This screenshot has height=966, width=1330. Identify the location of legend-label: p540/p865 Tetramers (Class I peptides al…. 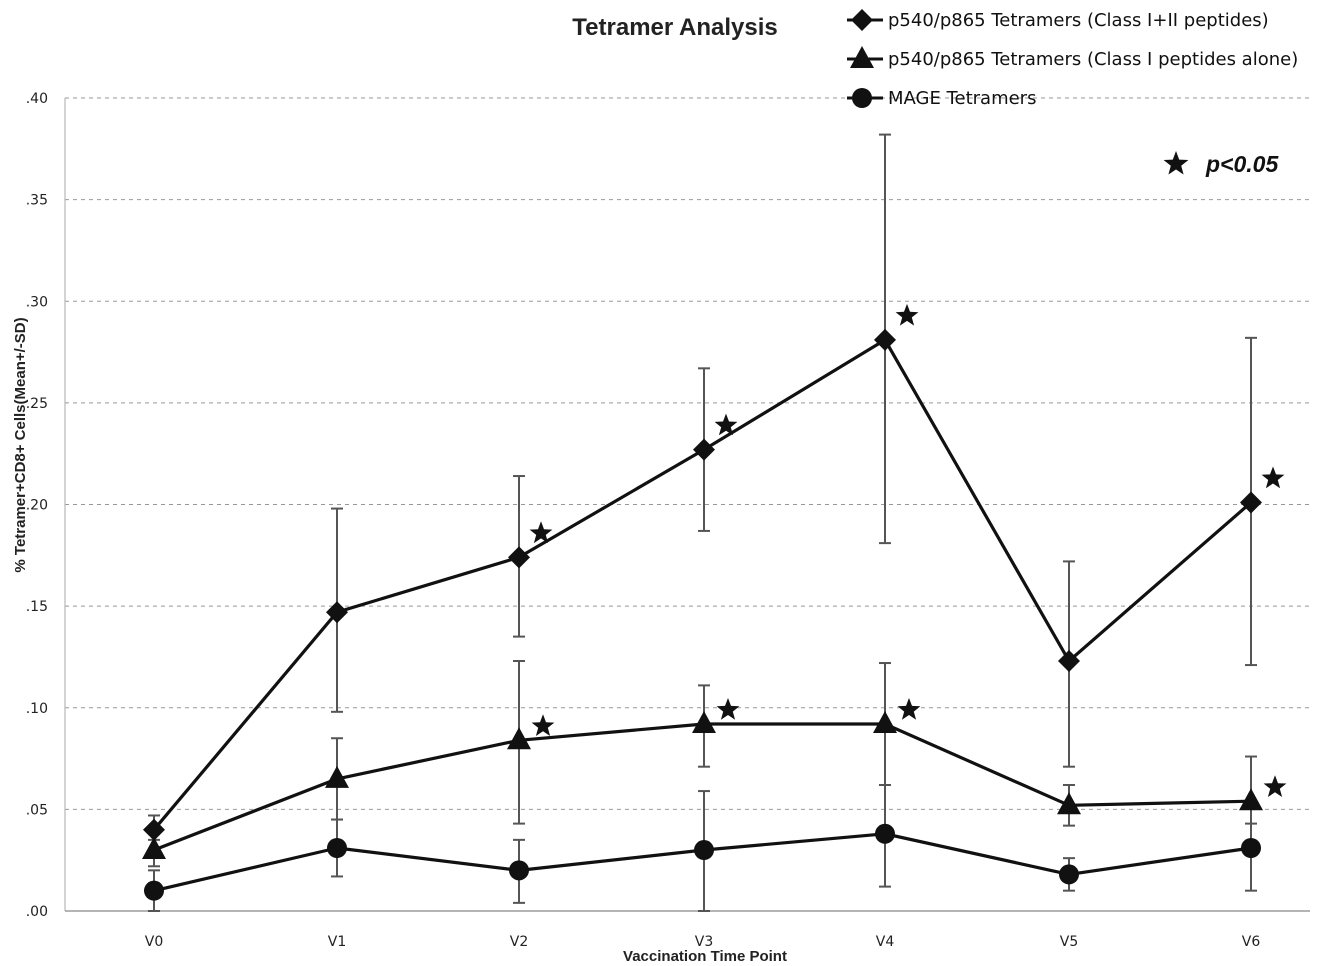
(1093, 59).